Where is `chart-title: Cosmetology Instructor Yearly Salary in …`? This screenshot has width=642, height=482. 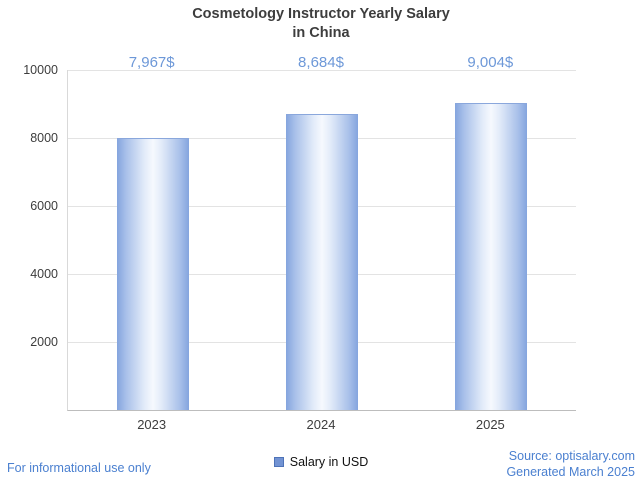 chart-title: Cosmetology Instructor Yearly Salary in … is located at coordinates (321, 24).